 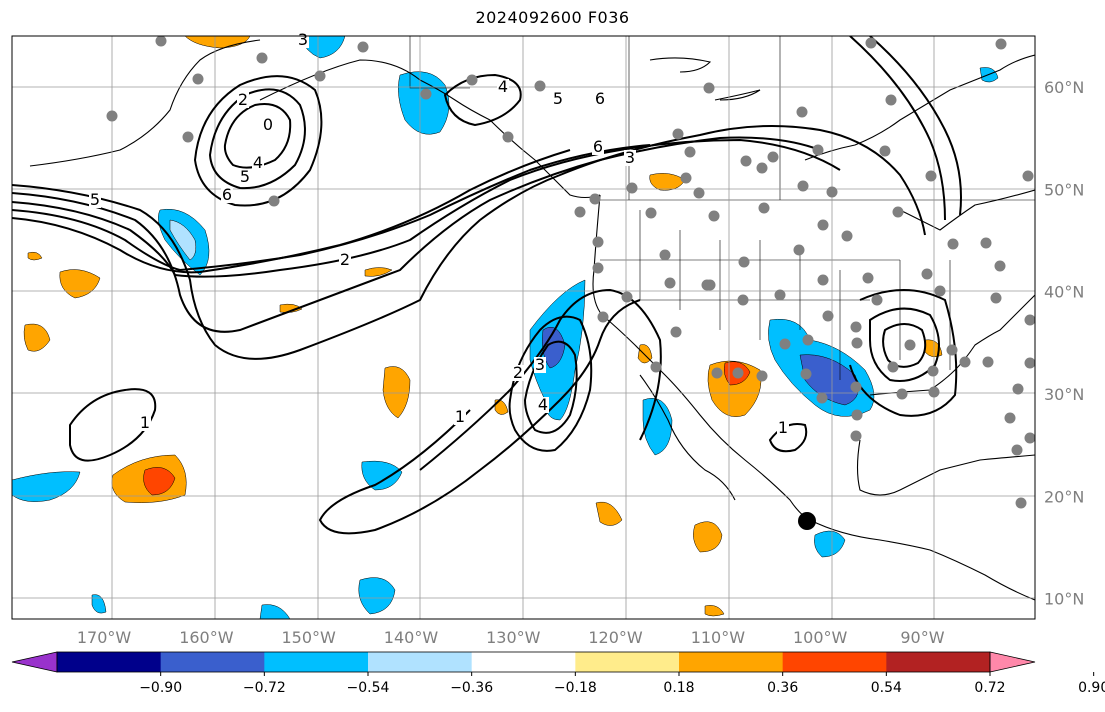 I want to click on colorbar-tick-label: −0.72, so click(x=264, y=688).